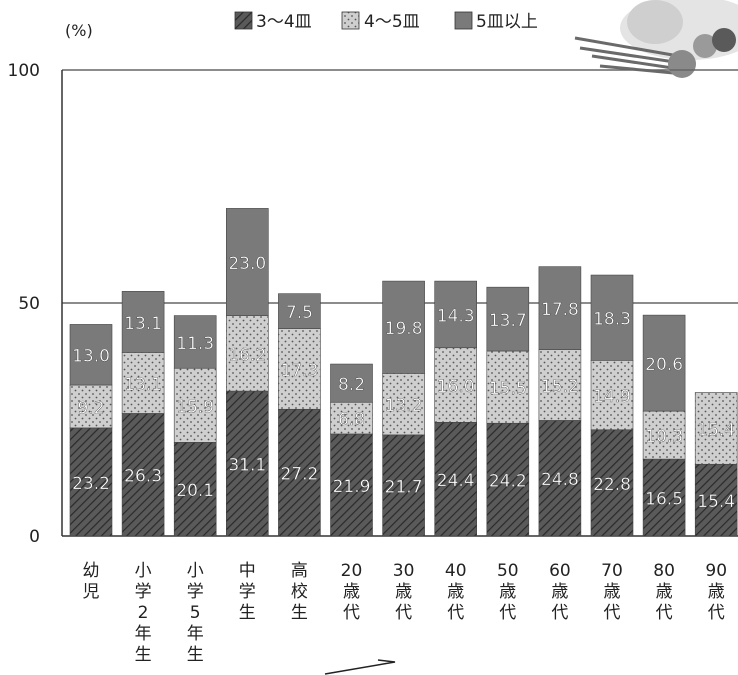 This screenshot has width=738, height=675. I want to click on data-label: 16.5, so click(664, 500).